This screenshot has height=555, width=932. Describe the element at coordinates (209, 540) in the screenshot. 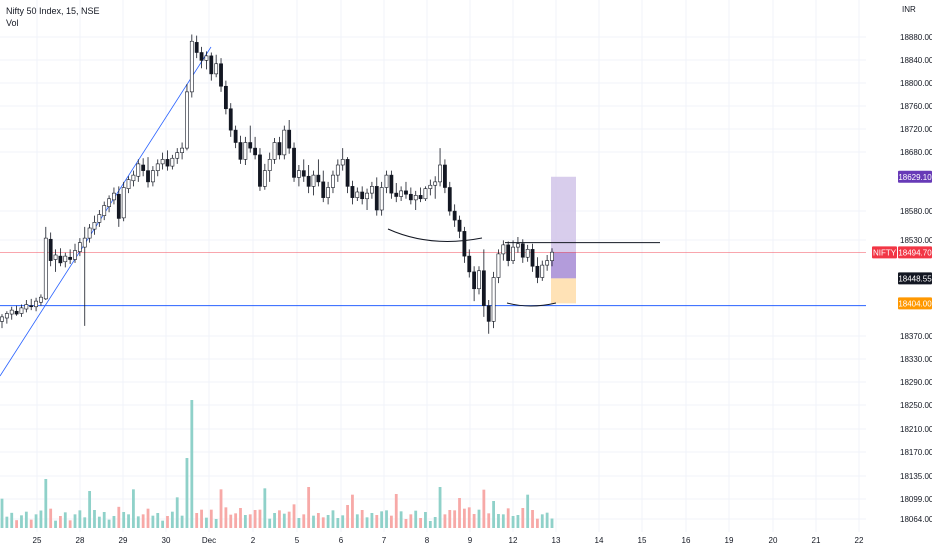

I see `time-tick-label: Dec` at that location.